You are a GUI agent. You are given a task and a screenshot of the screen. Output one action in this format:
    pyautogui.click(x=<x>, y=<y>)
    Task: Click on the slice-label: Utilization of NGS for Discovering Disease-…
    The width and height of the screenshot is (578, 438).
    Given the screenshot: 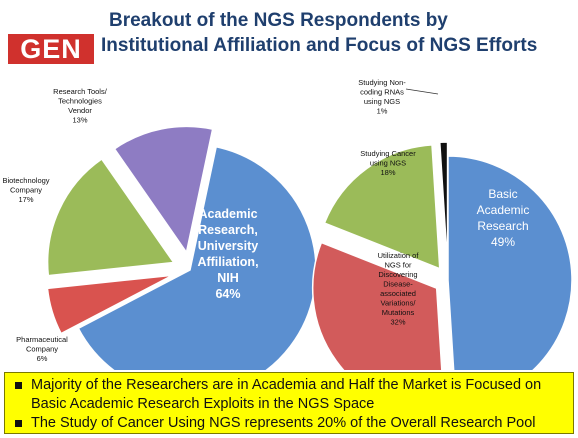 What is the action you would take?
    pyautogui.click(x=399, y=289)
    